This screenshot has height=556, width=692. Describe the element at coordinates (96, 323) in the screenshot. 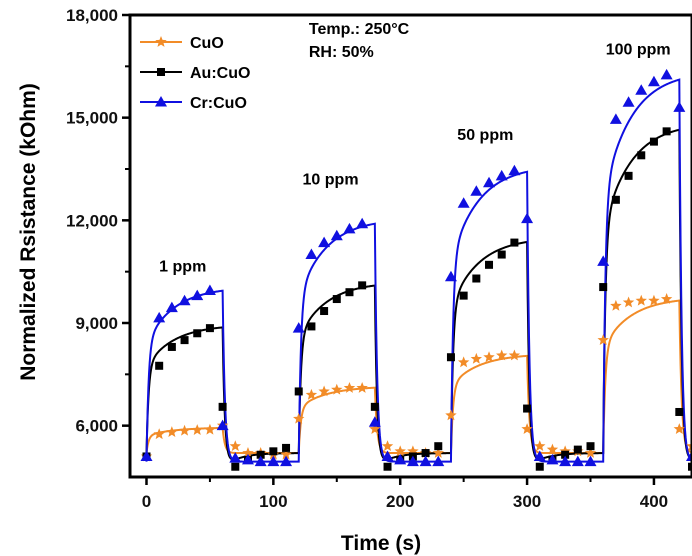

I see `y-tick-label: 9,000` at that location.